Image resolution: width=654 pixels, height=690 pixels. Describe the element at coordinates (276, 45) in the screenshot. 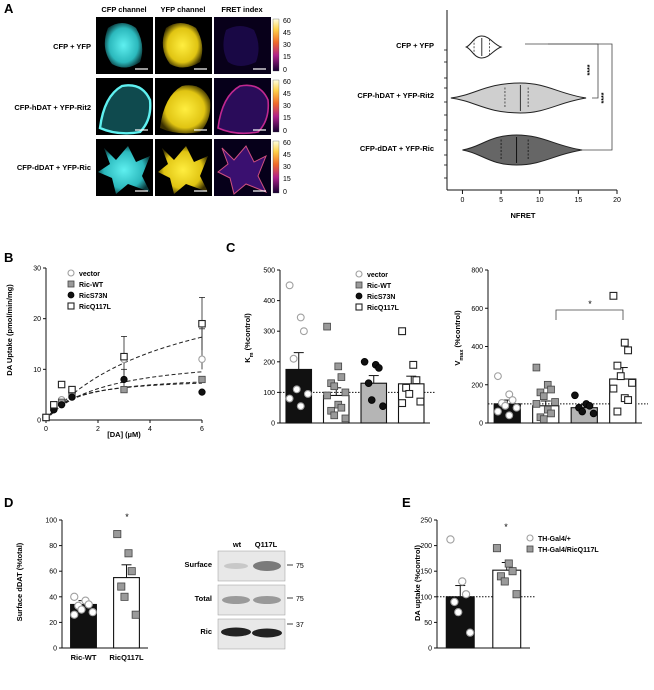

I see `colorbar-row1` at that location.